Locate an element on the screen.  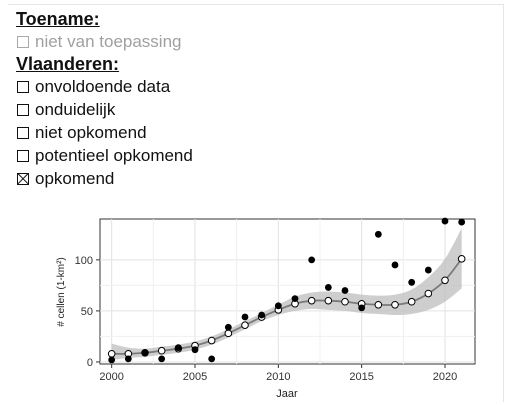
option-label: niet opkomend is located at coordinates (91, 132).